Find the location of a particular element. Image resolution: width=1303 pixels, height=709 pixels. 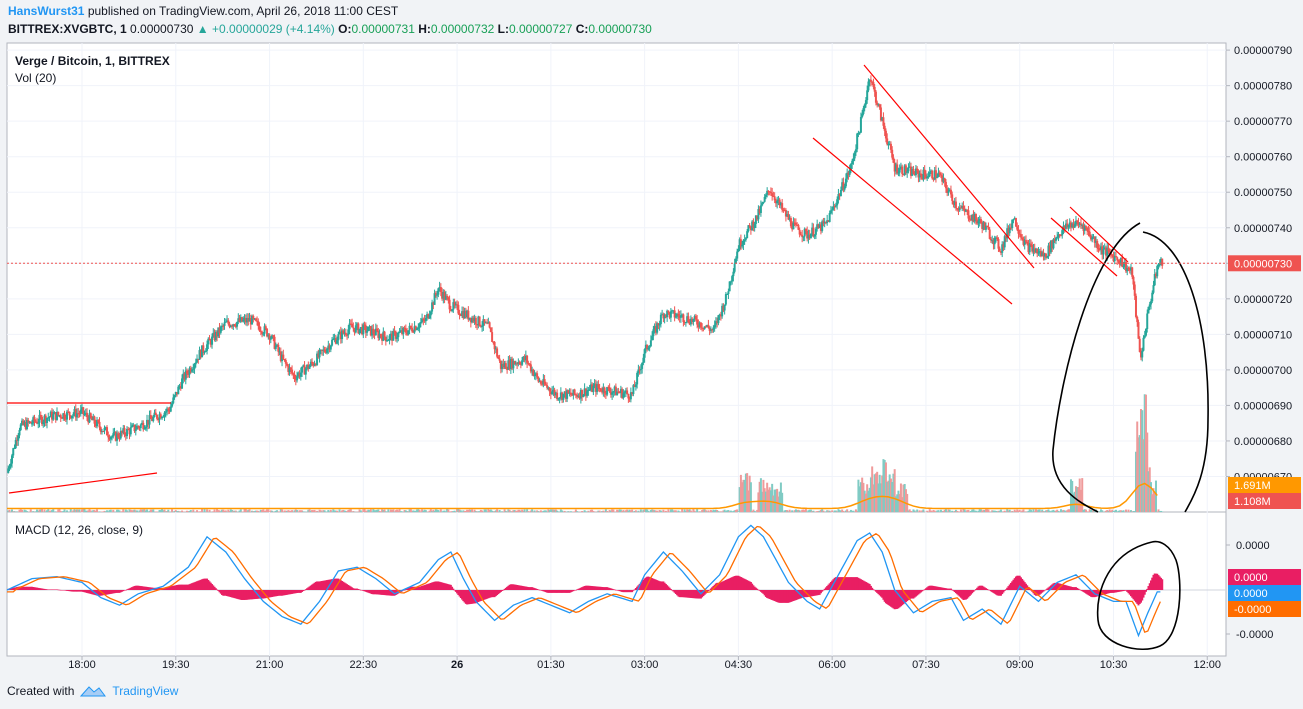

tradingview-logo-icon is located at coordinates (93, 691).